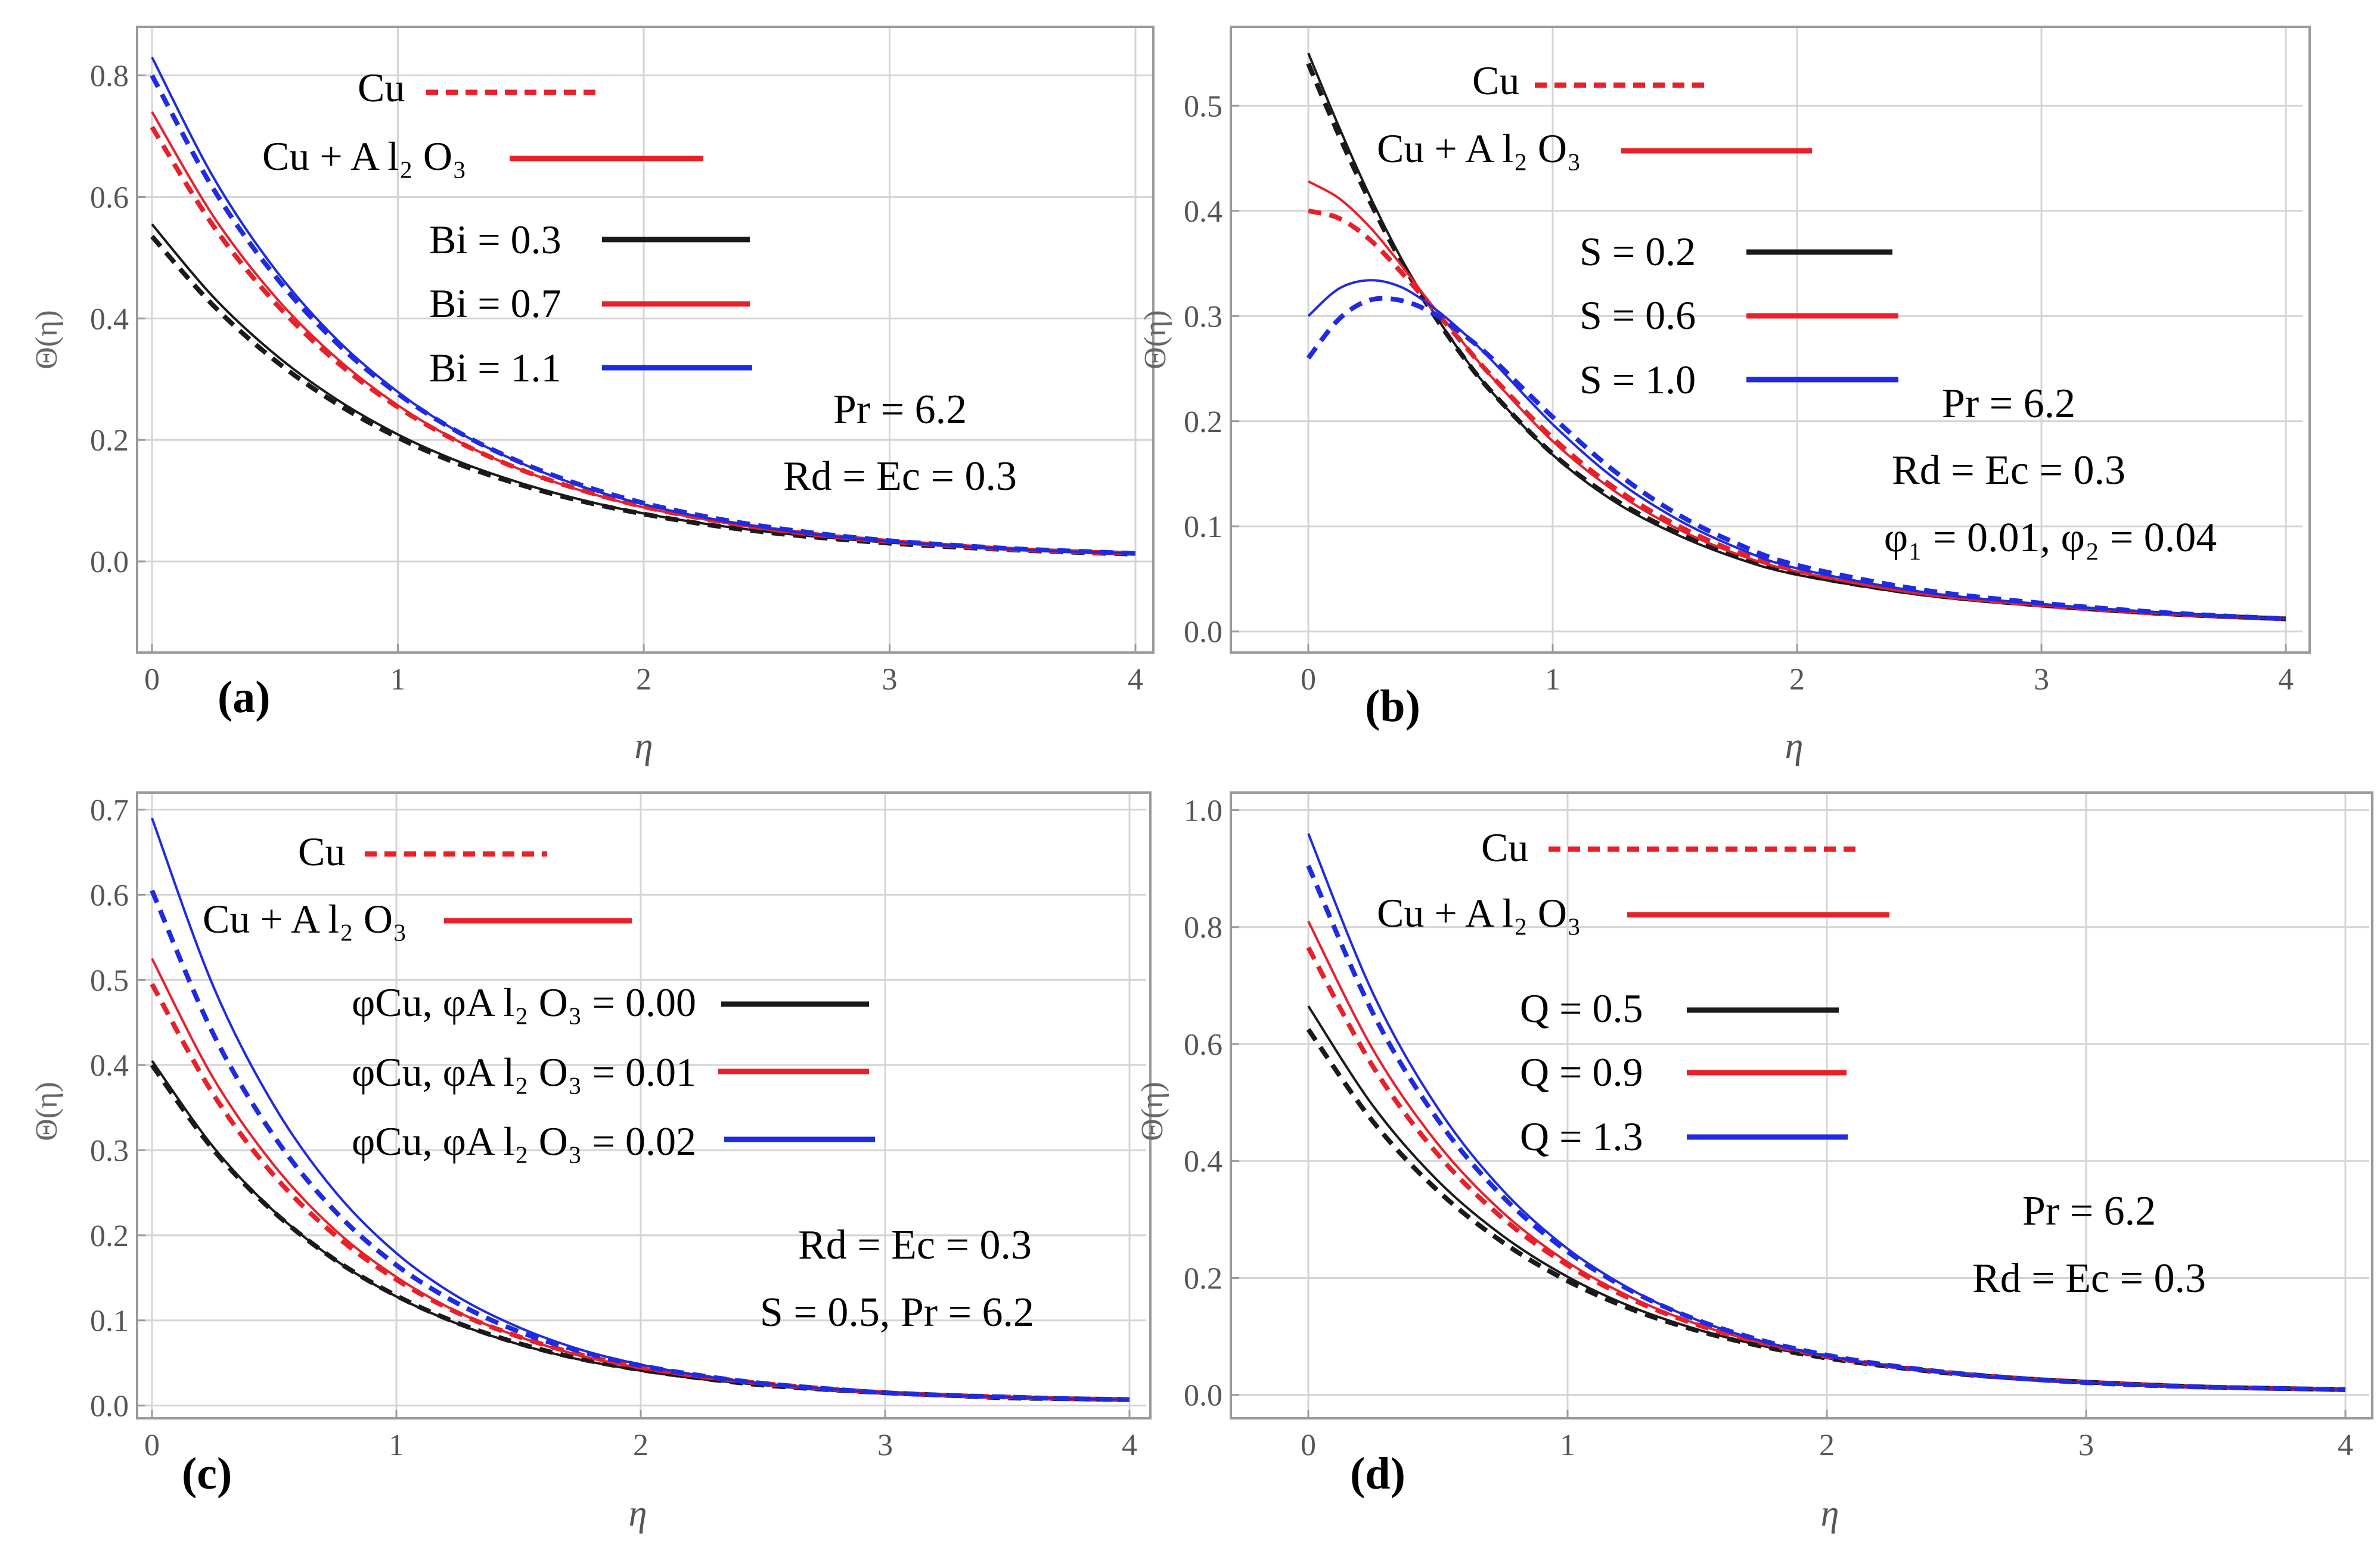 The width and height of the screenshot is (2380, 1550). I want to click on y-tick-label: 0.7, so click(109, 811).